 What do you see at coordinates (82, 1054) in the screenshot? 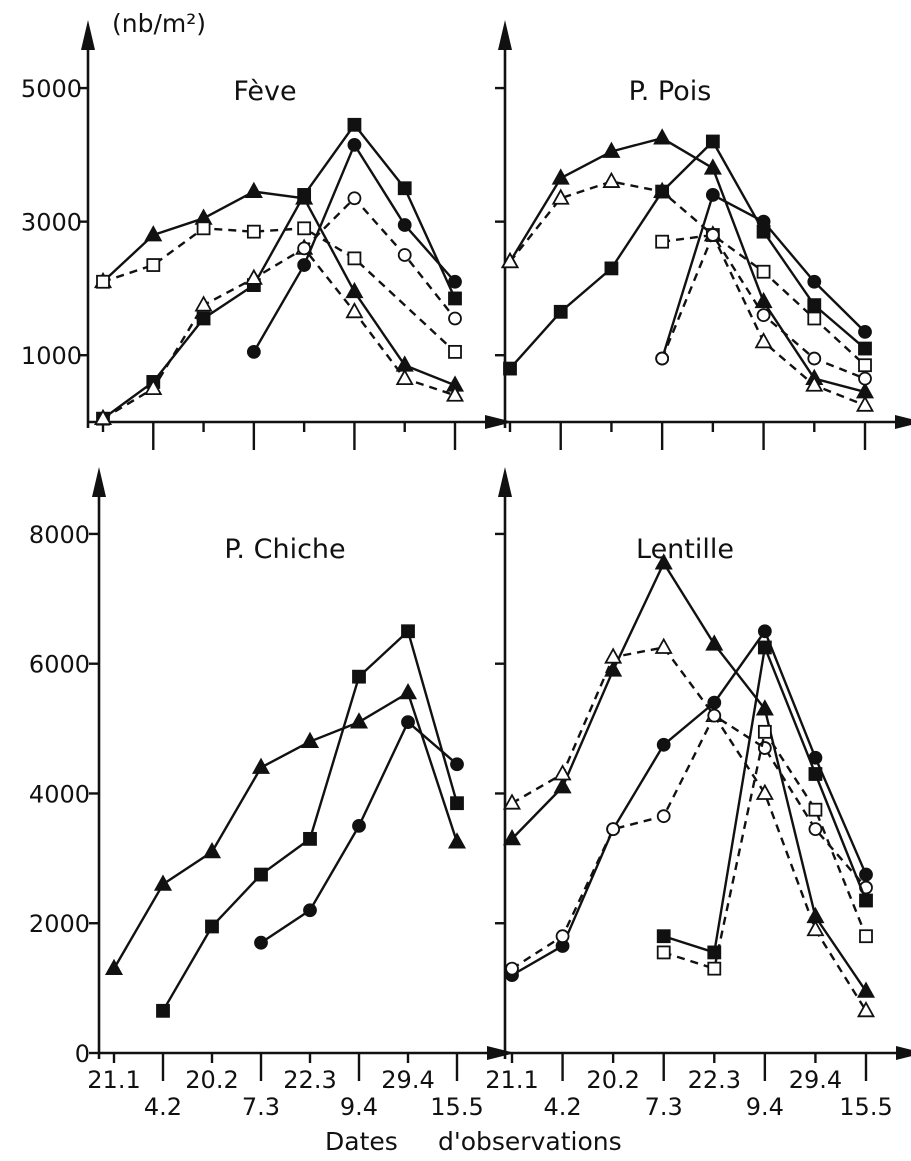
I see `y-tick-label: 0` at bounding box center [82, 1054].